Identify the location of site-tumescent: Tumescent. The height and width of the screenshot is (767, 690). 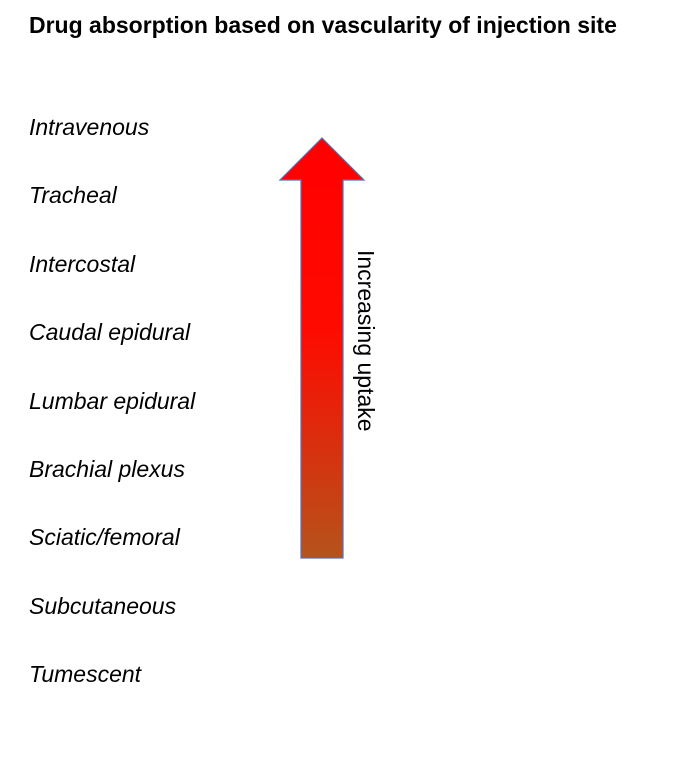
(85, 674).